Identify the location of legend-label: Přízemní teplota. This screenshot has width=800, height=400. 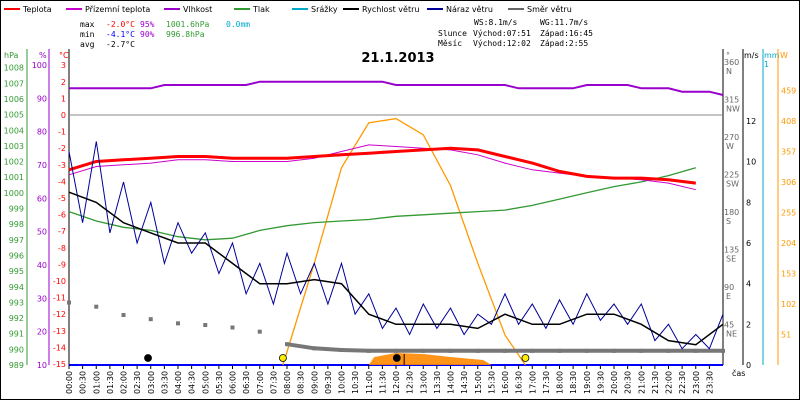
(117, 9).